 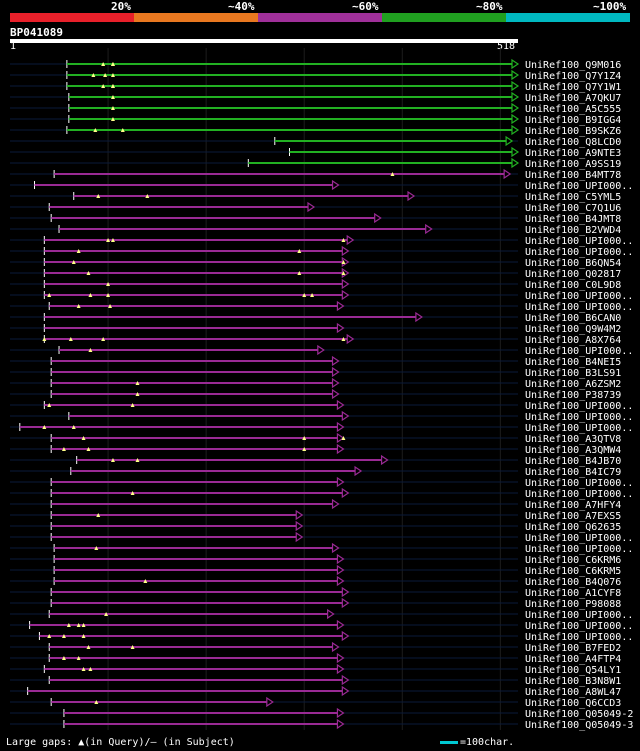 What do you see at coordinates (315, 394) in the screenshot?
I see `hit-row: UniRef100_P38739` at bounding box center [315, 394].